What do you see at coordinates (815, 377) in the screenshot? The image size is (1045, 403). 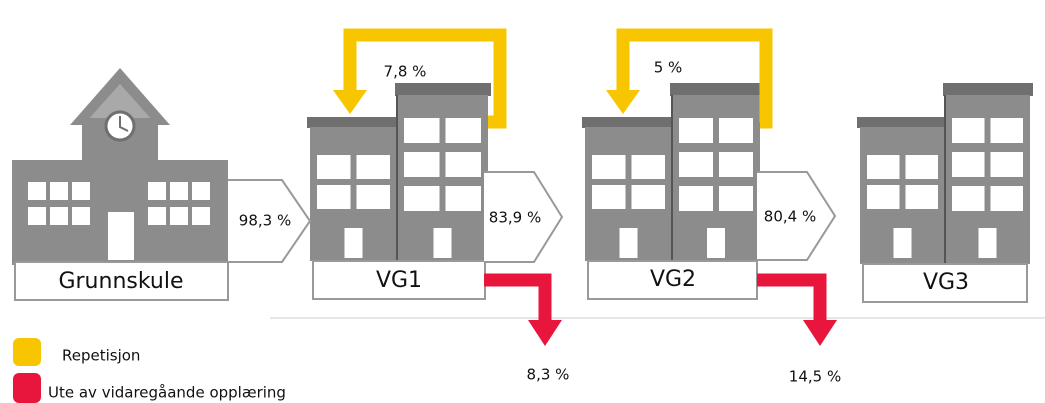 I see `dropout-label: 14,5 %` at bounding box center [815, 377].